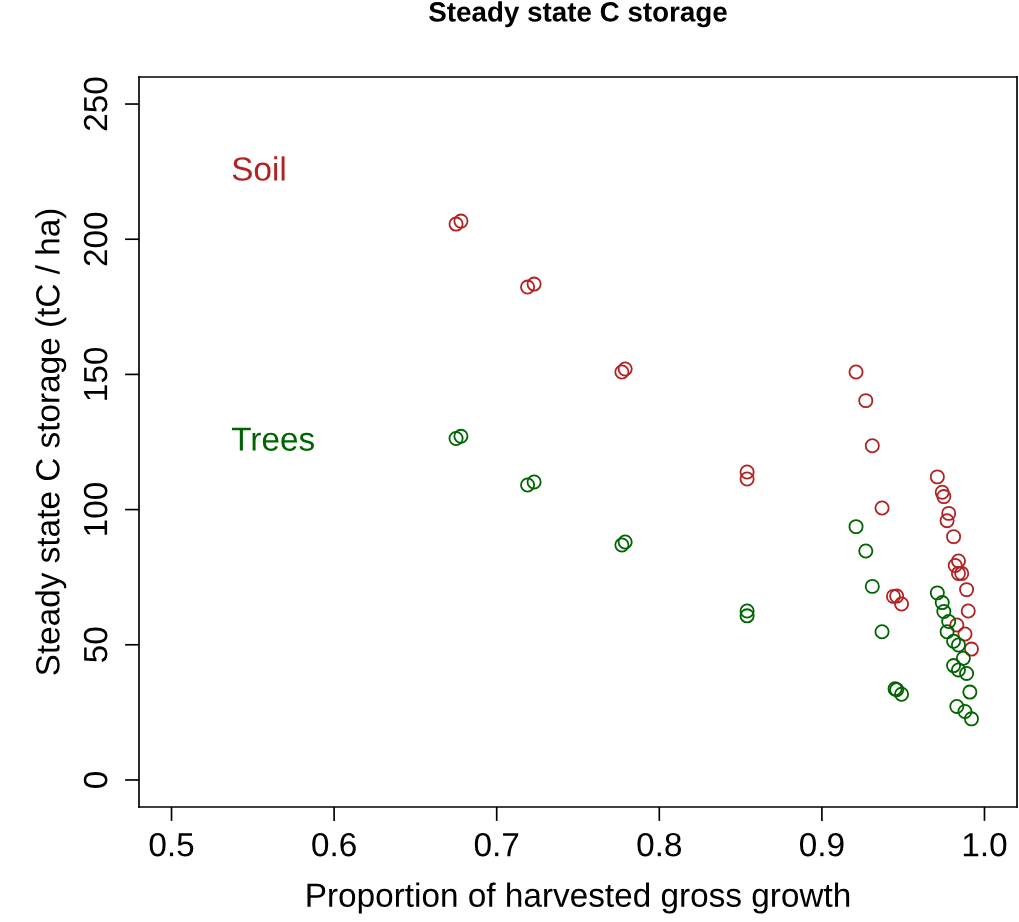  What do you see at coordinates (171, 844) in the screenshot?
I see `x-tick-label: 0.5` at bounding box center [171, 844].